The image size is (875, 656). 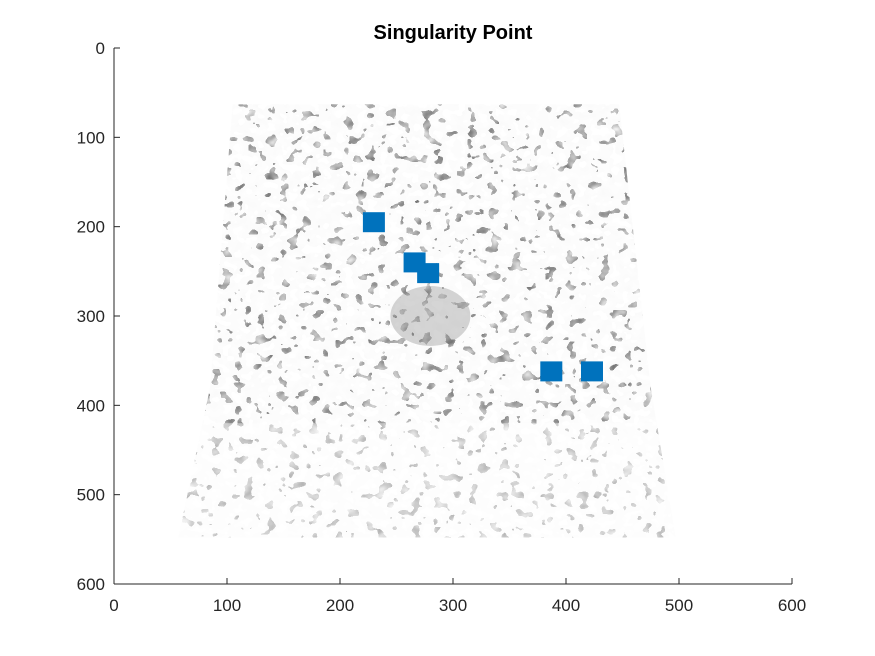 I want to click on y-tick-label: 100, so click(x=91, y=137).